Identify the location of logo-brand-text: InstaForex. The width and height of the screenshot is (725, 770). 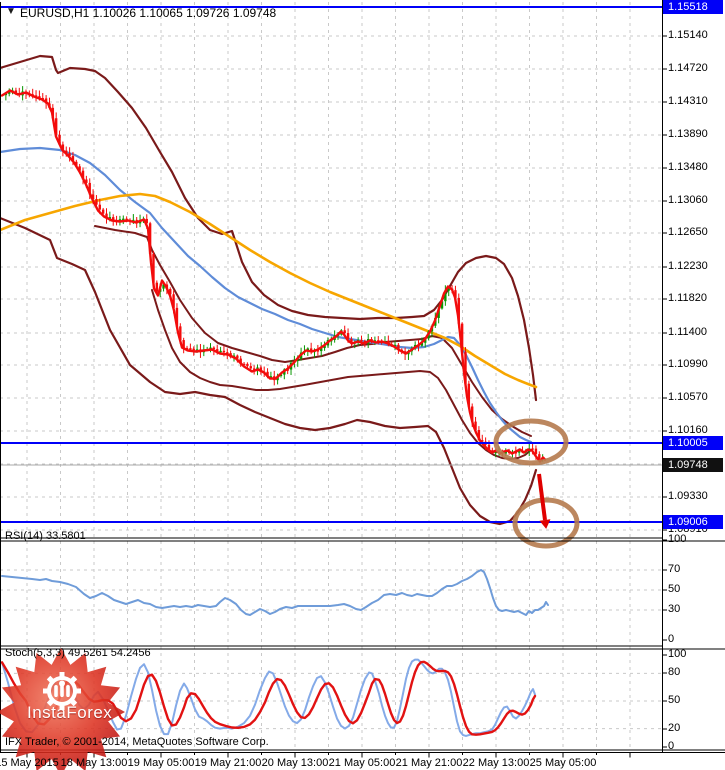
(70, 712).